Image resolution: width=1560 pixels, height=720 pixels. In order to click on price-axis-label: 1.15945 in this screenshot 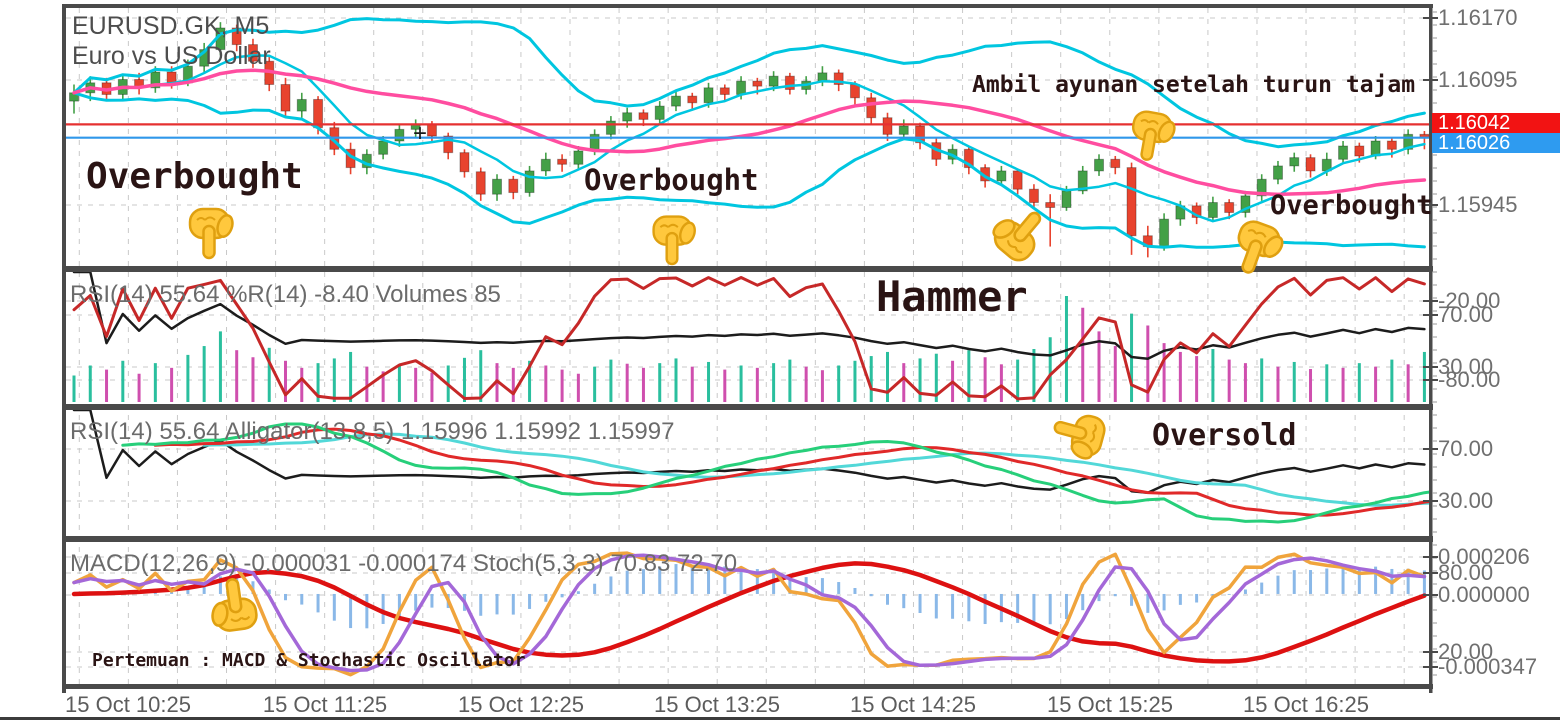, I will do `click(1478, 204)`.